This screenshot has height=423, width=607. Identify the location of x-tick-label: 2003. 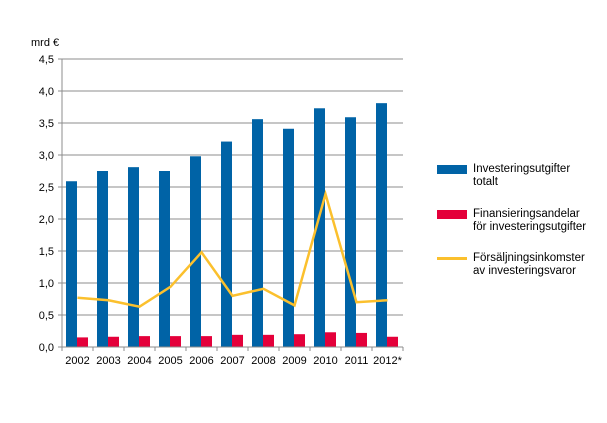
(108, 361).